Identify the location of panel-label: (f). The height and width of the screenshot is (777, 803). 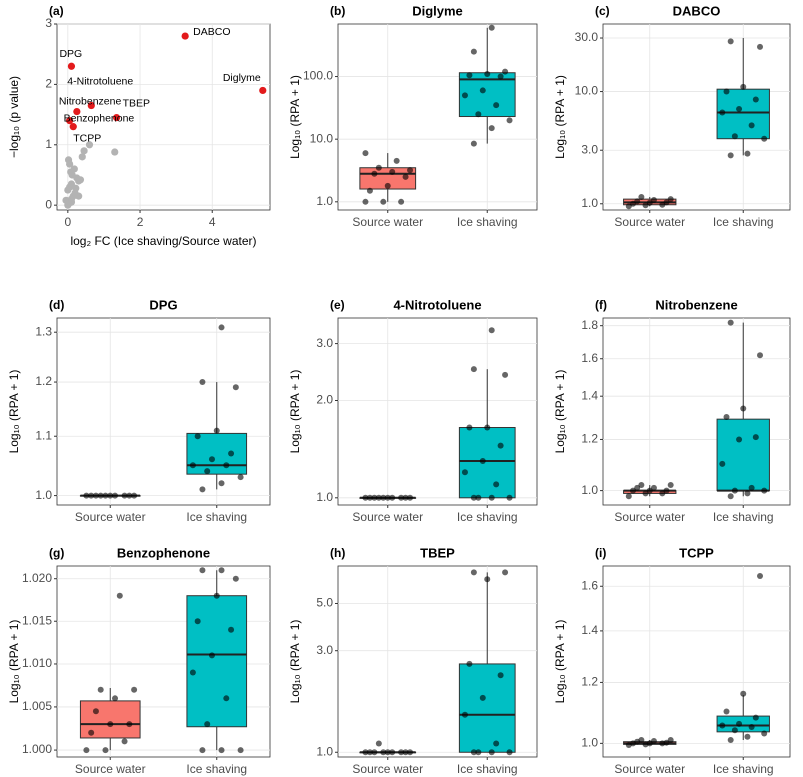
(601, 305).